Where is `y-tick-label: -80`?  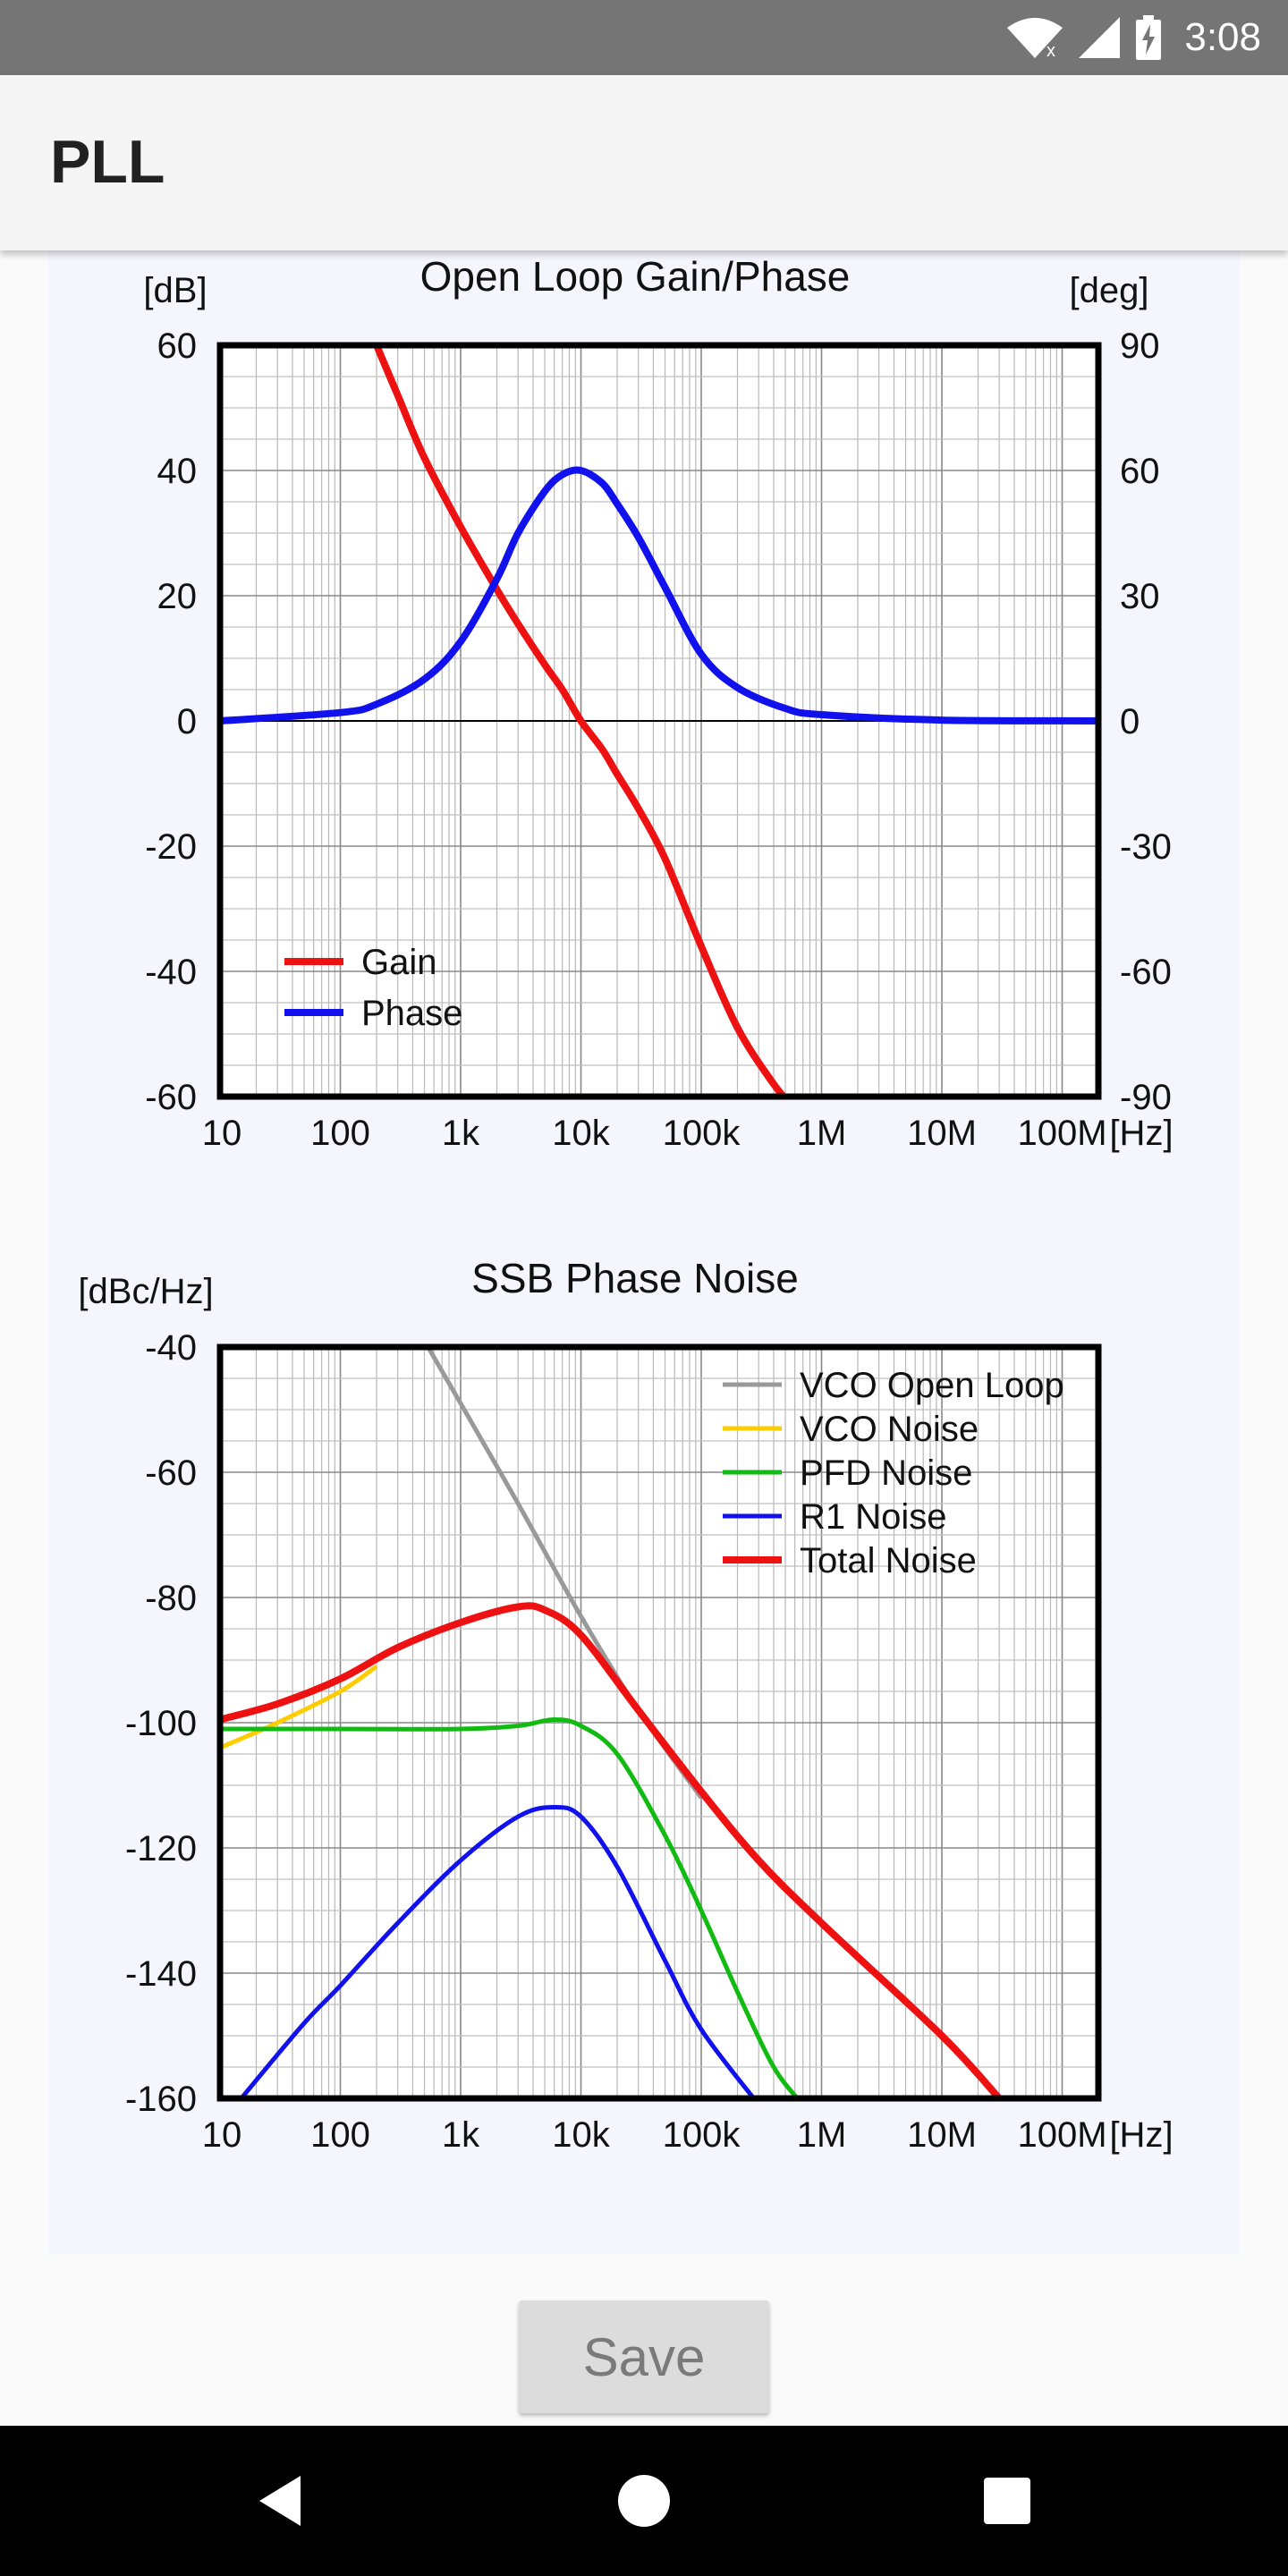
y-tick-label: -80 is located at coordinates (171, 1598).